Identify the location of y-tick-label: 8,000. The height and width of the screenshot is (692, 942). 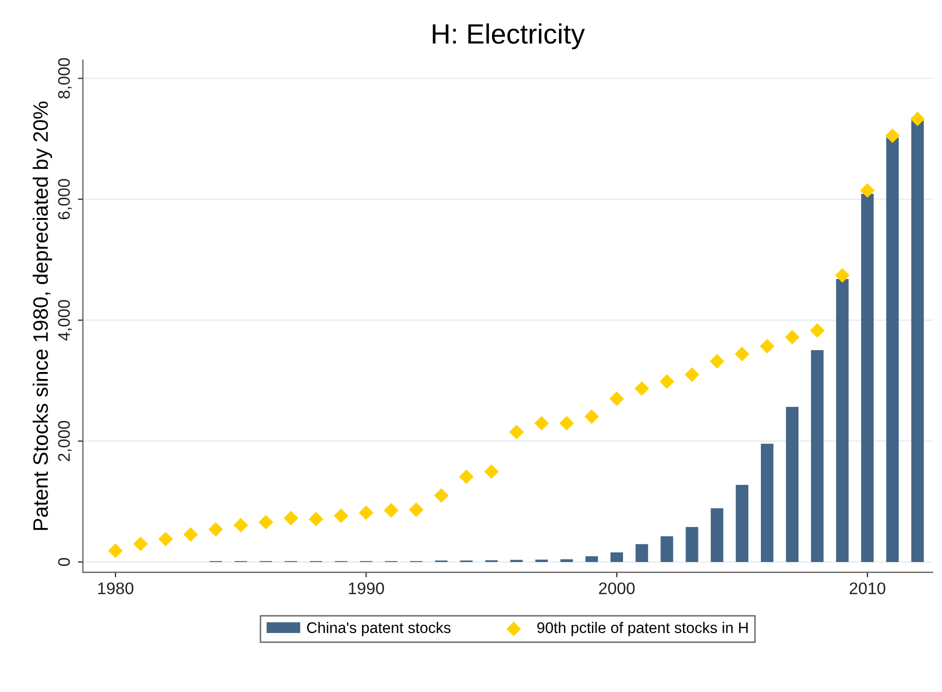
(65, 78).